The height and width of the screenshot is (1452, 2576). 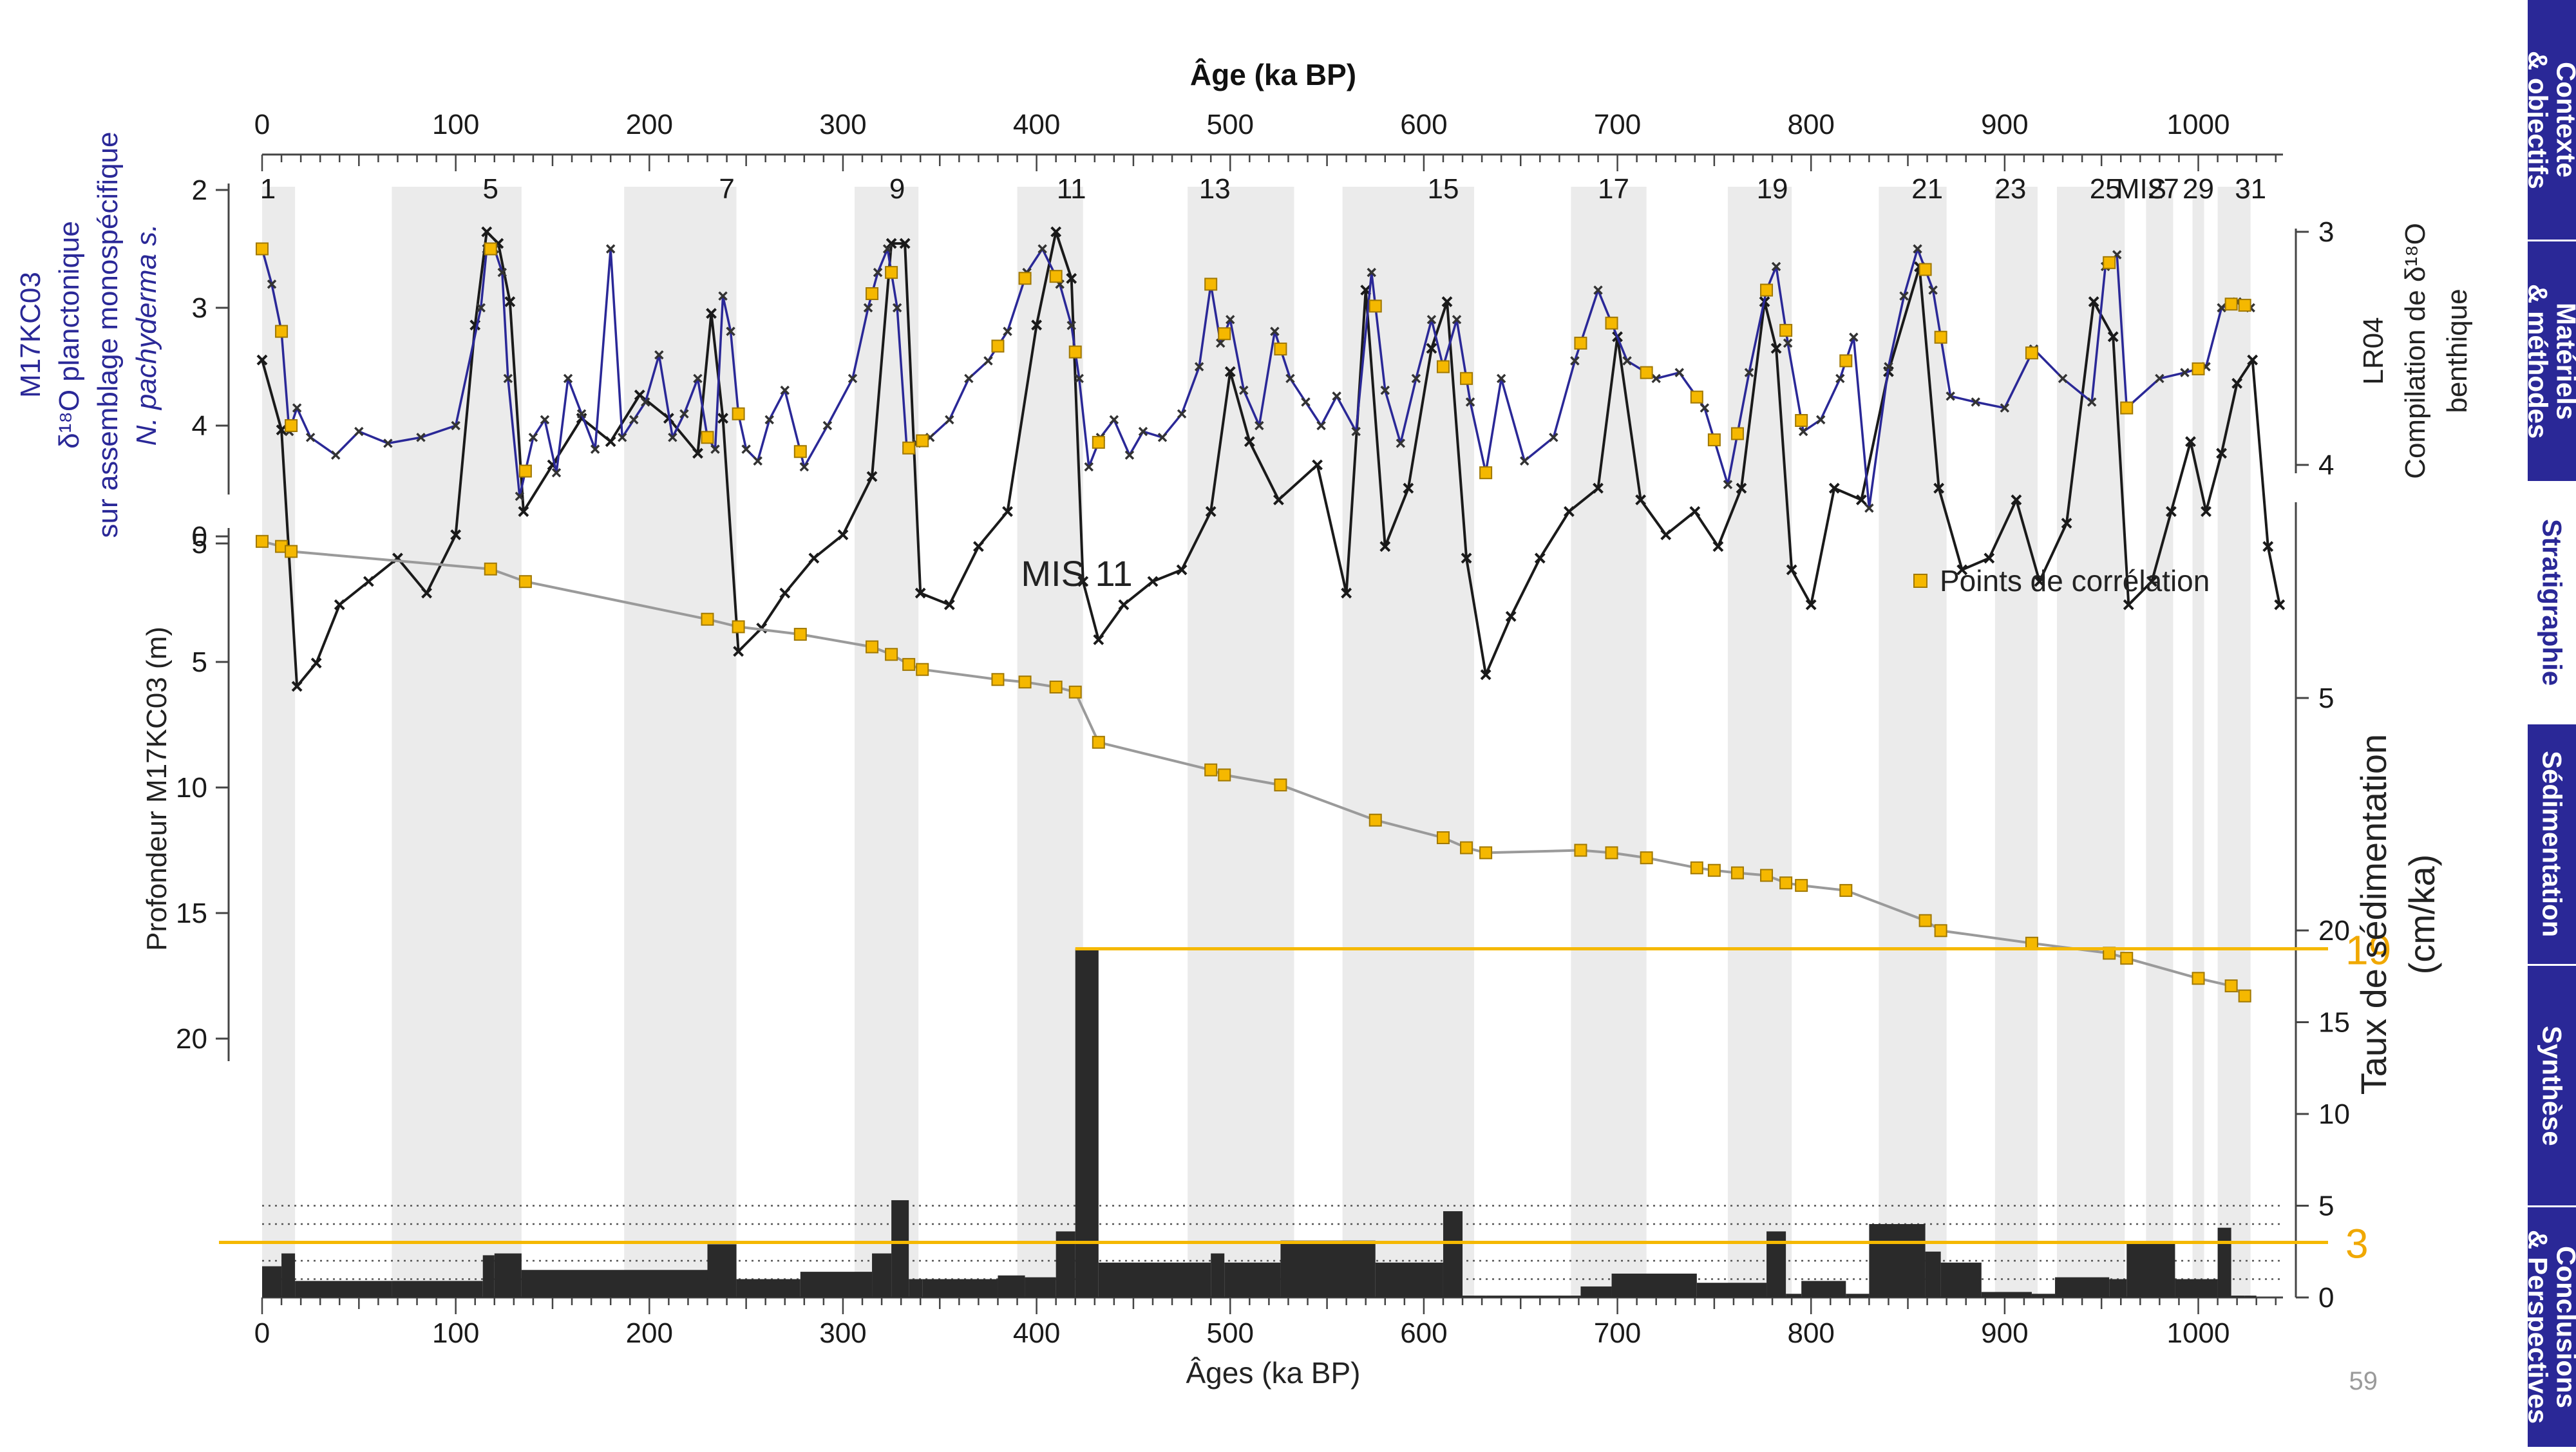 I want to click on top-axis-title: Âge (ka BP), so click(x=1273, y=74).